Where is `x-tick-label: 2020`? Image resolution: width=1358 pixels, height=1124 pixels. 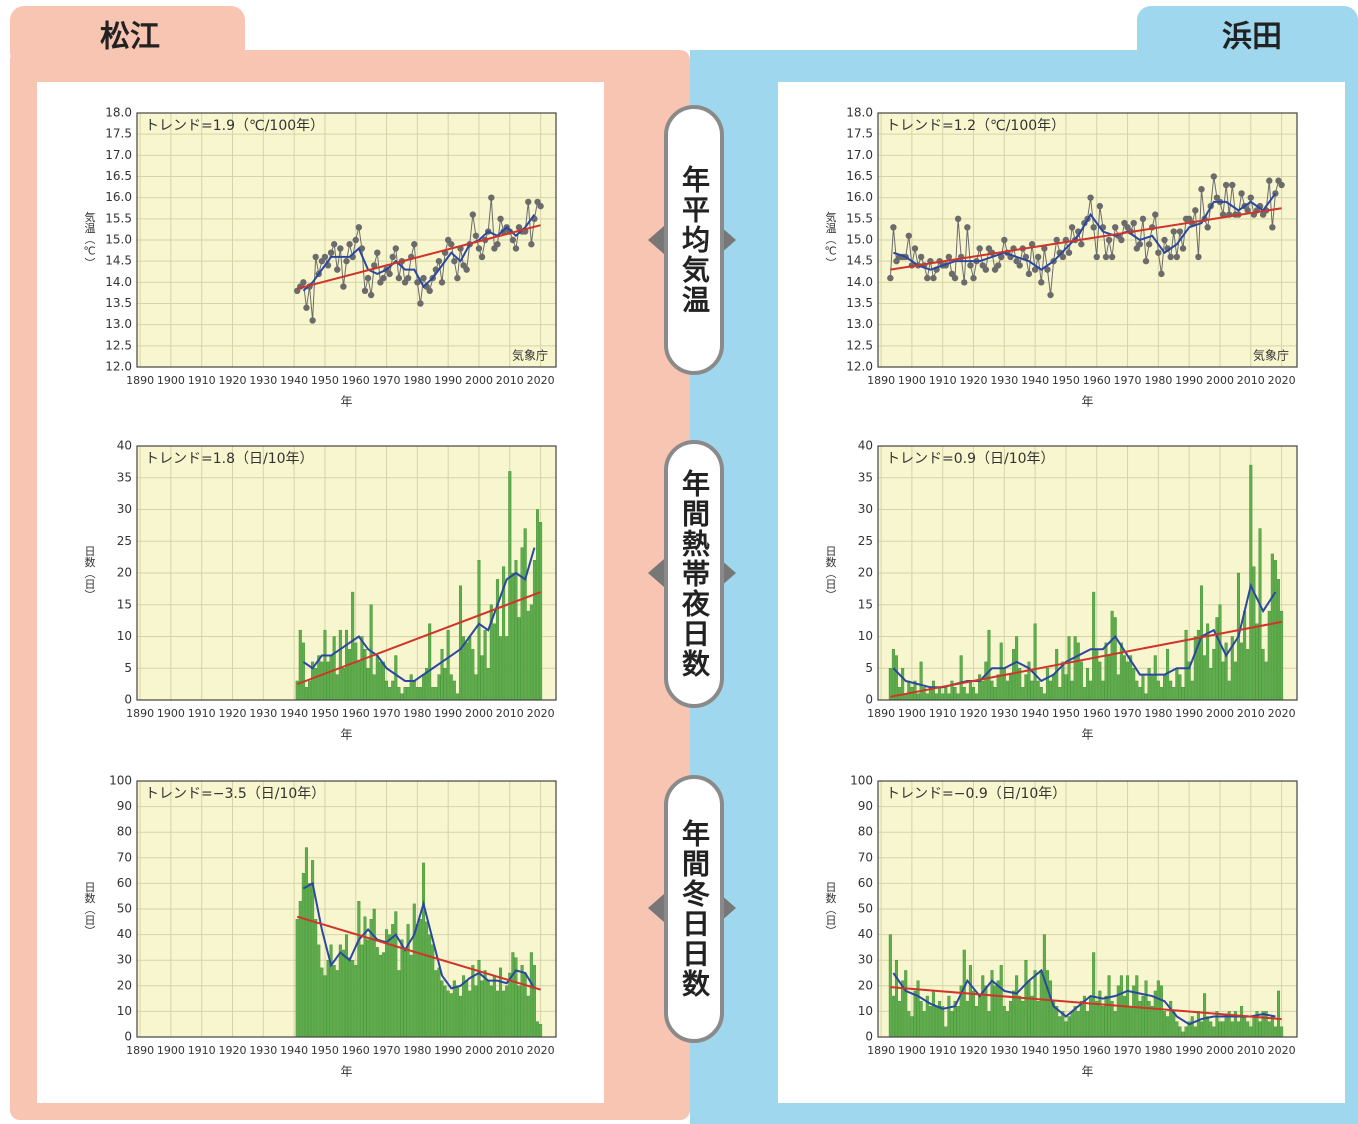
x-tick-label: 2020 is located at coordinates (1282, 713).